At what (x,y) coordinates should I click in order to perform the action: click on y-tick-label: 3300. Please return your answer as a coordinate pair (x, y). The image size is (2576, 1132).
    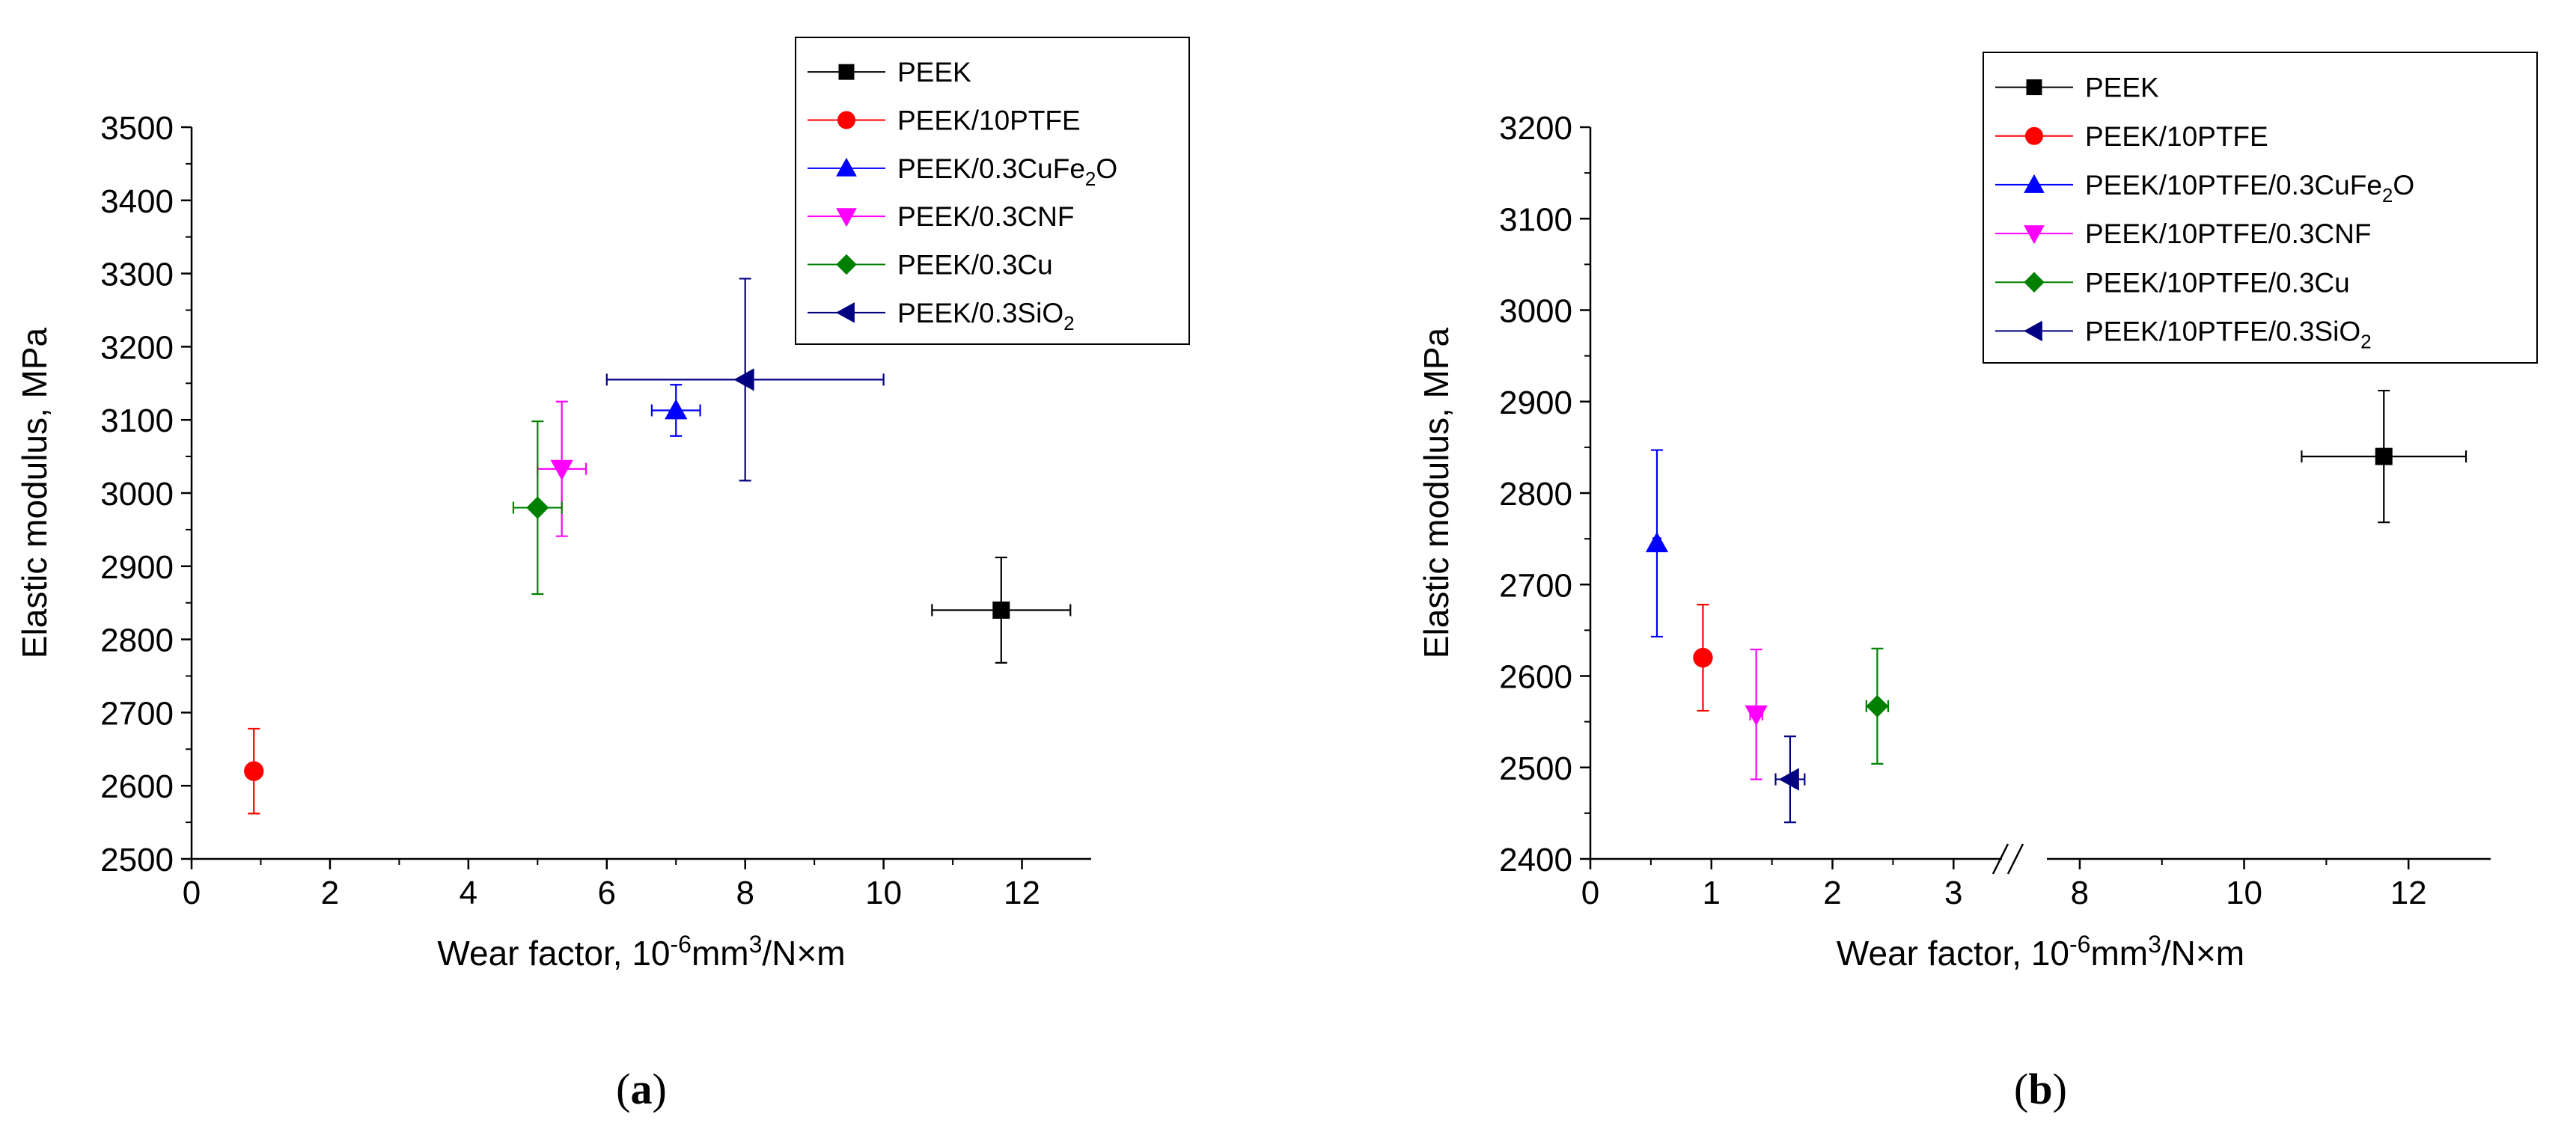
    Looking at the image, I should click on (137, 275).